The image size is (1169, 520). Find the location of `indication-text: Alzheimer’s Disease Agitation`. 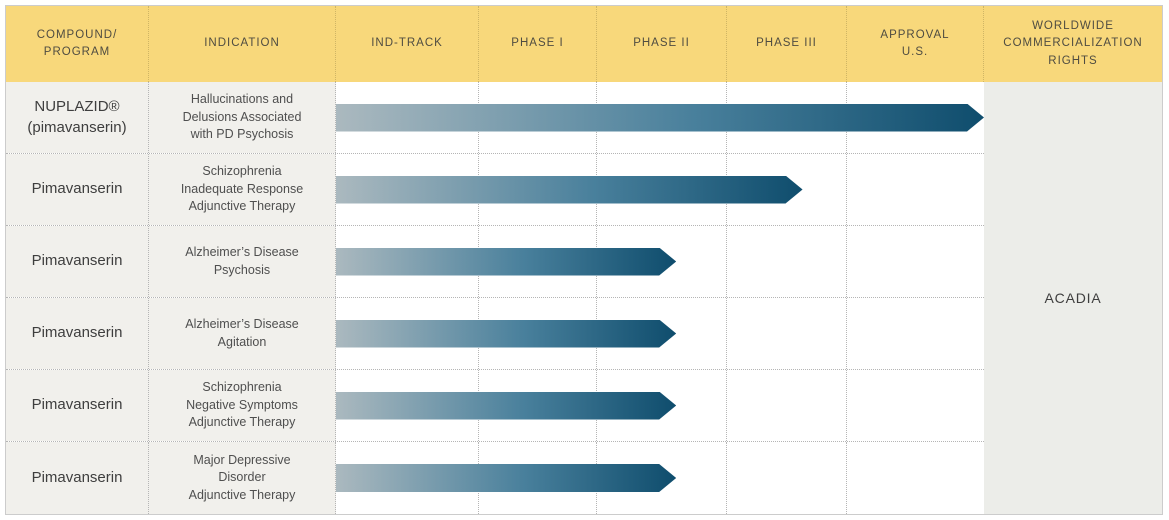

indication-text: Alzheimer’s Disease Agitation is located at coordinates (242, 333).